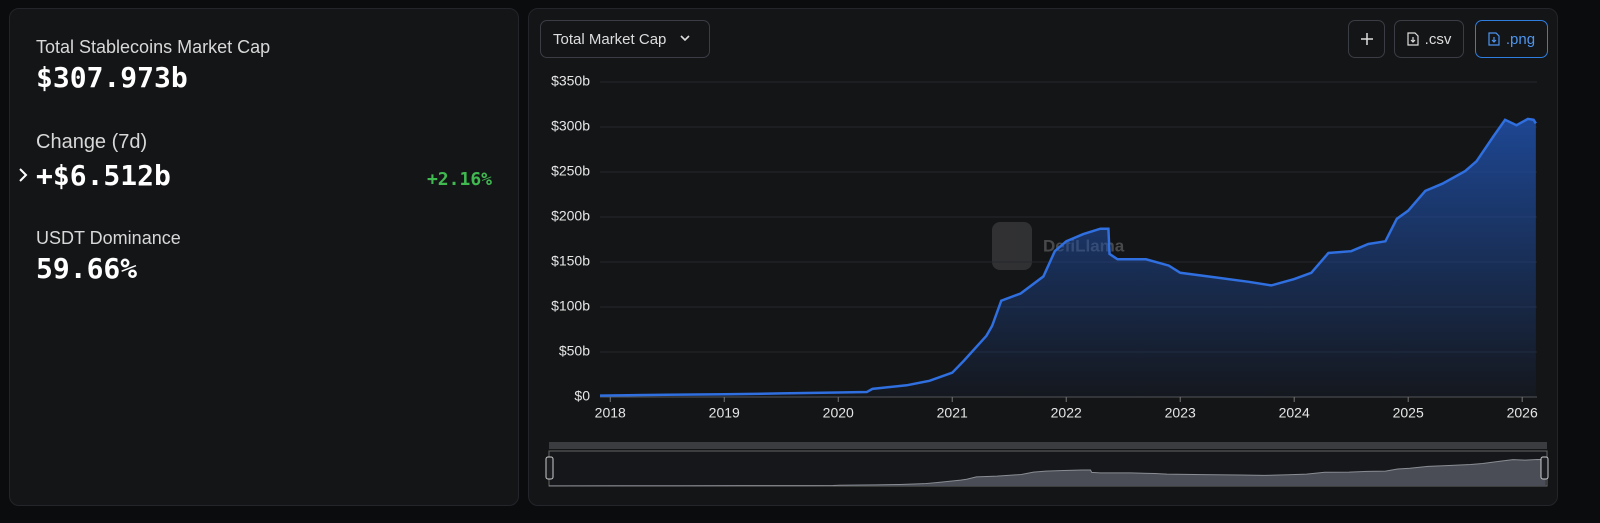 This screenshot has height=523, width=1600. What do you see at coordinates (570, 306) in the screenshot?
I see `y-tick-label: $100b` at bounding box center [570, 306].